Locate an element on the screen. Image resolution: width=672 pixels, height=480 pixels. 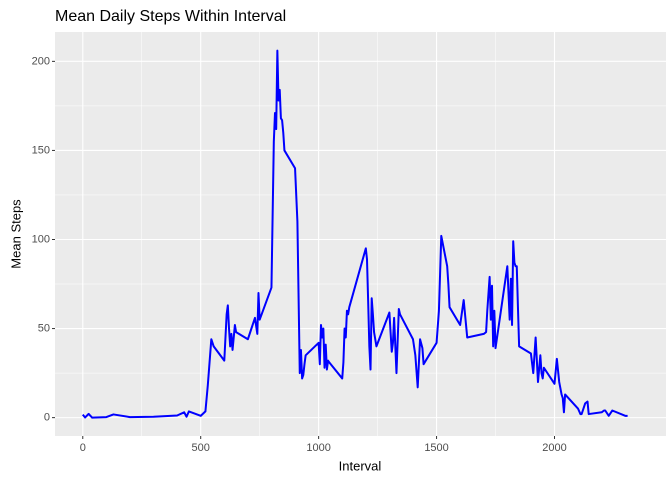
y-tick-label: 100 is located at coordinates (41, 239).